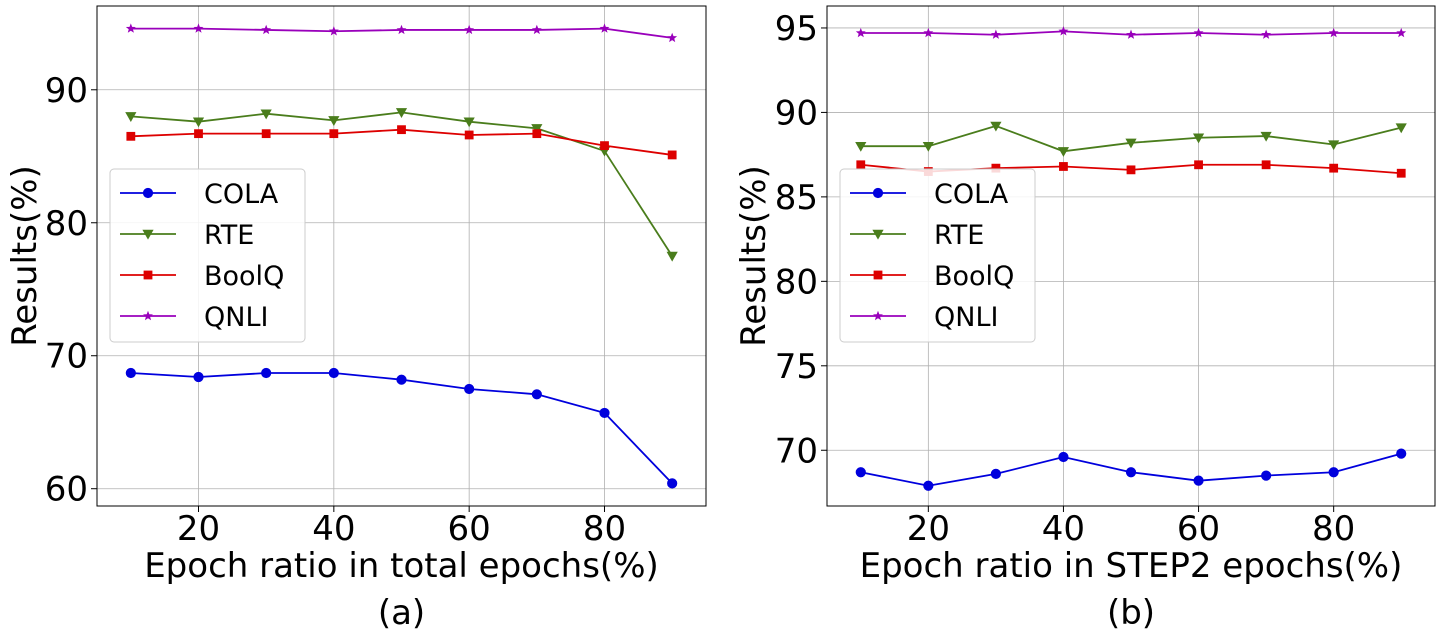  I want to click on series-qnli, so click(1131, 32).